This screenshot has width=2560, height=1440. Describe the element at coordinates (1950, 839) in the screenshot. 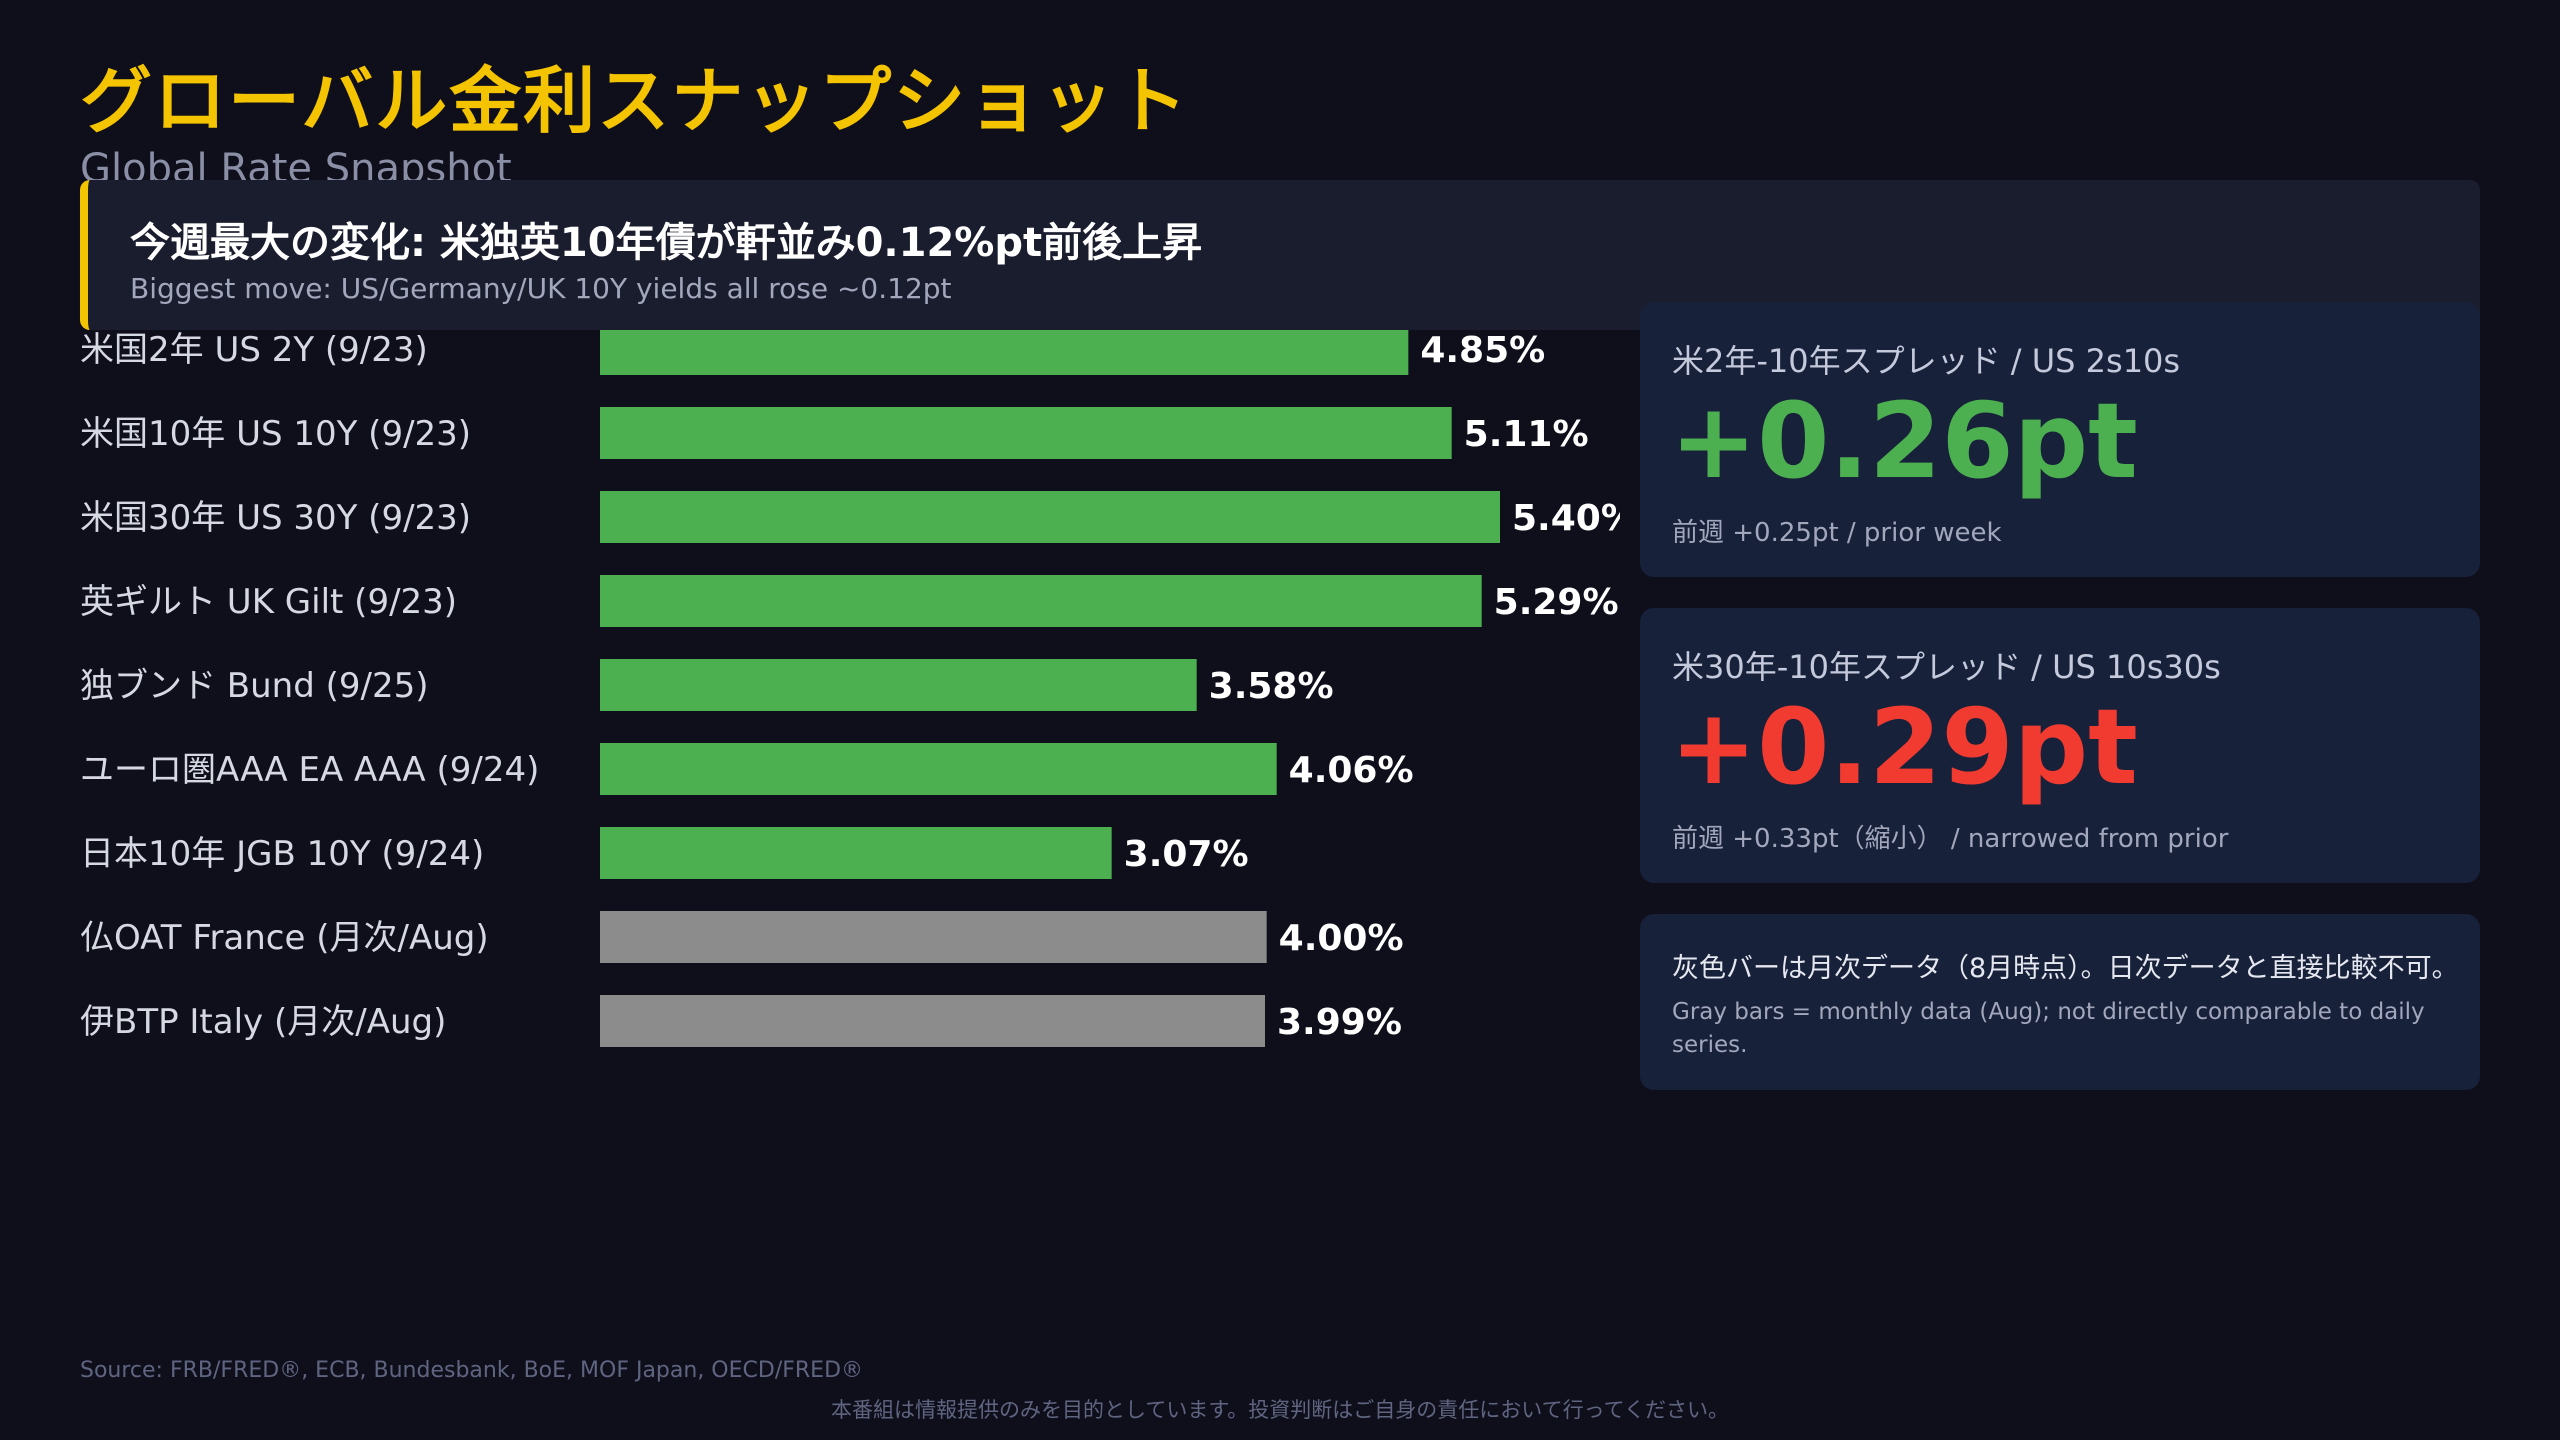

I see `spread-10s30s-prior: 前週 +0.33pt（縮小） / narrowed from prior` at that location.